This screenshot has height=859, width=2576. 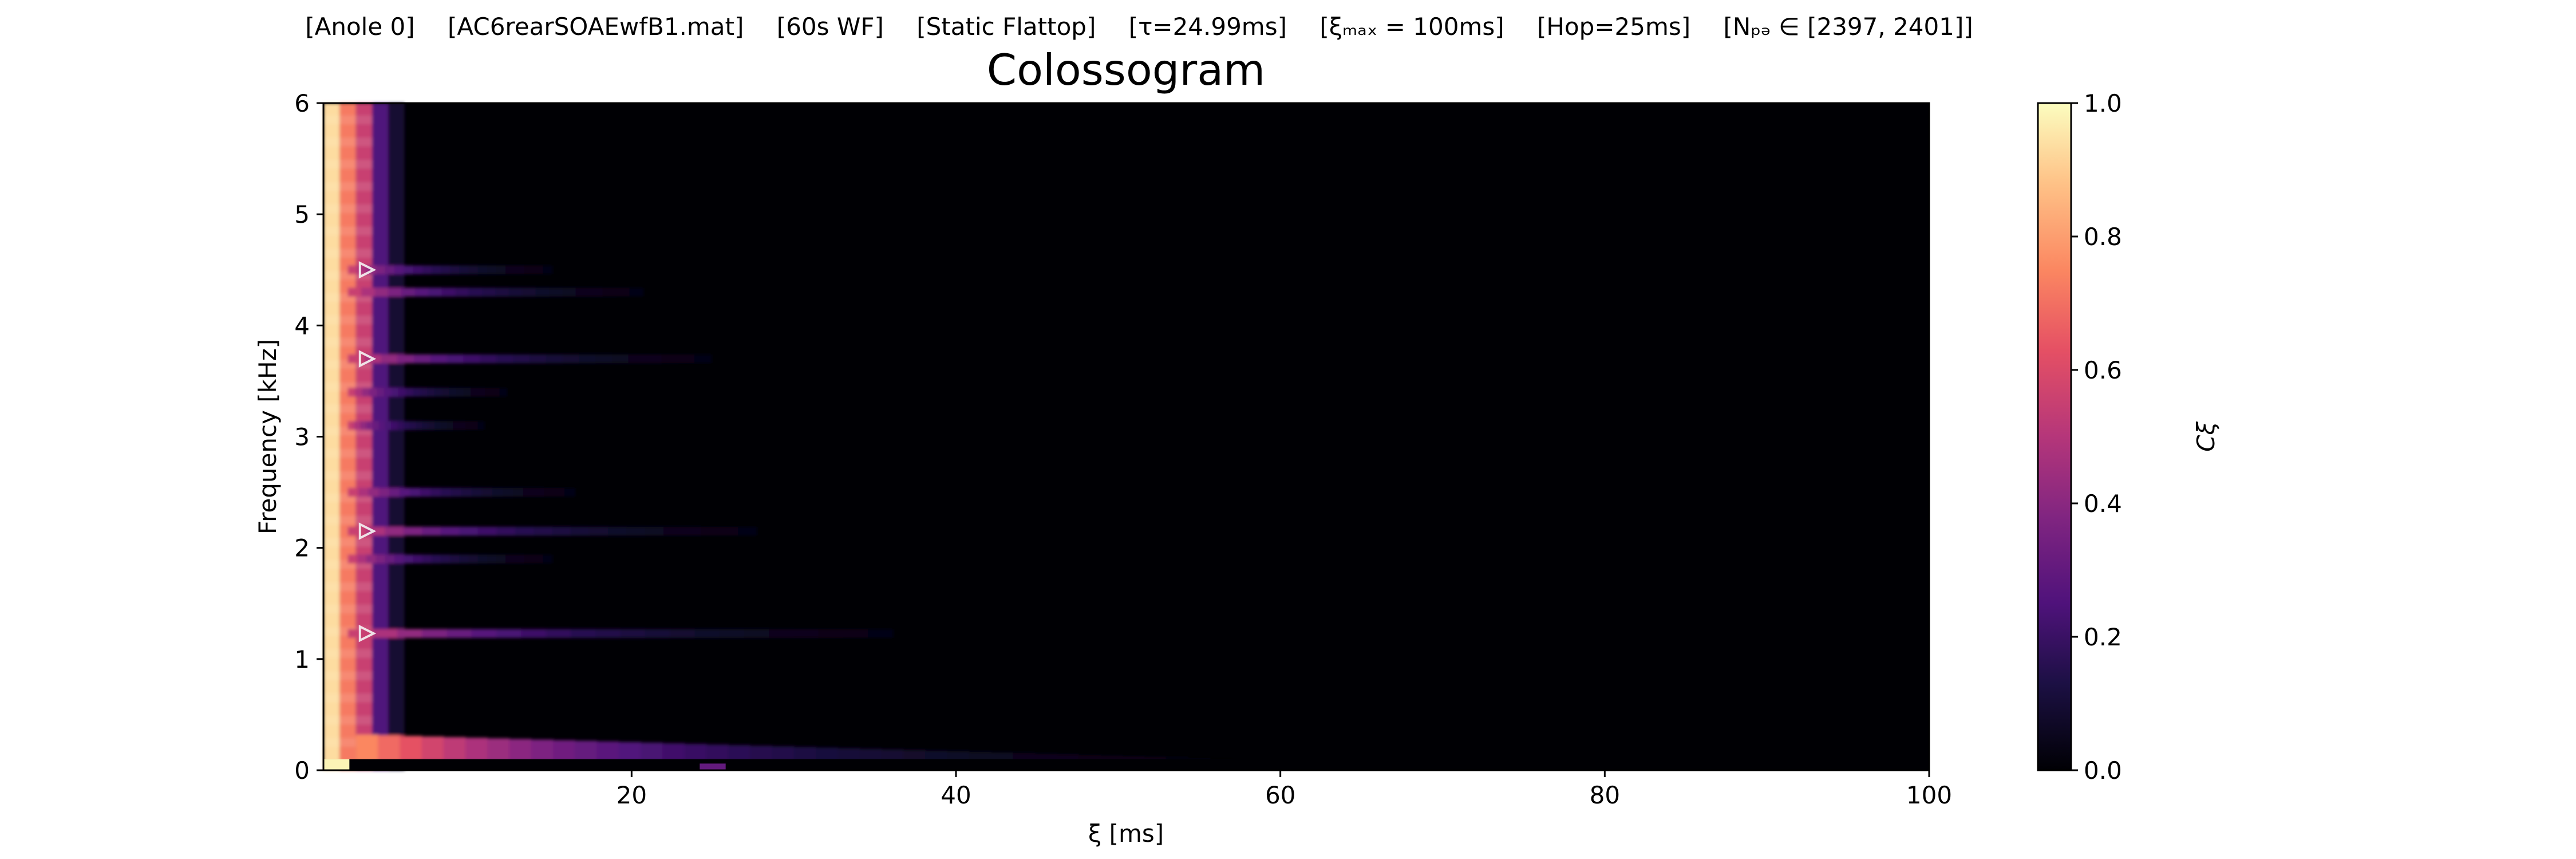 What do you see at coordinates (2054, 436) in the screenshot?
I see `colorbar-gradient` at bounding box center [2054, 436].